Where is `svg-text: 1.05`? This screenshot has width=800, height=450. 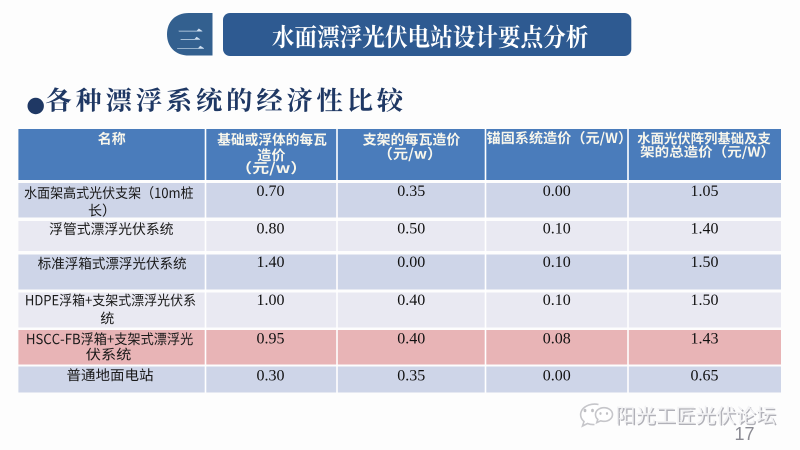
svg-text: 1.05 is located at coordinates (705, 191).